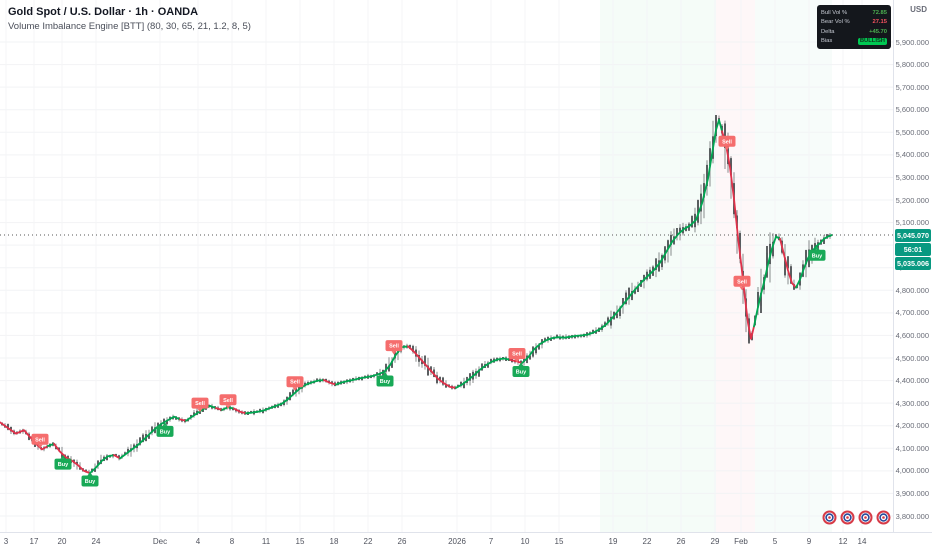  Describe the element at coordinates (913, 250) in the screenshot. I see `price-badge-stack: 5,045.070 56:01 5,035.006` at that location.